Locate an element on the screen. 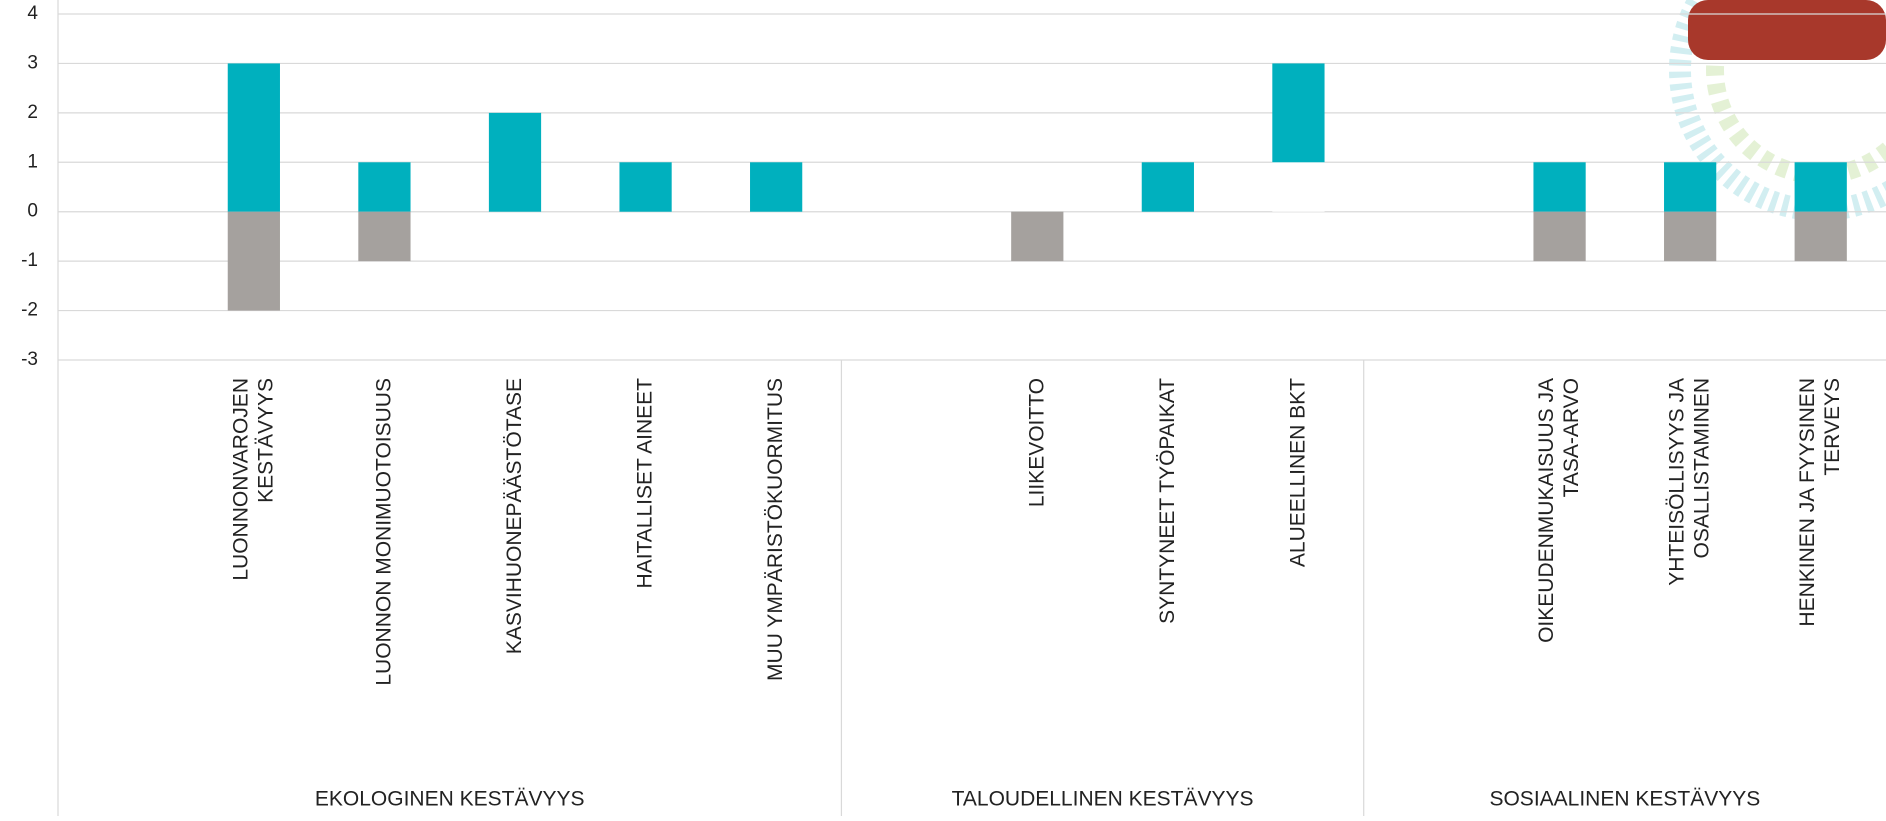 The width and height of the screenshot is (1886, 821). x-tick-label-line: KASVIHUONEPÄÄSTÖTASE is located at coordinates (514, 516).